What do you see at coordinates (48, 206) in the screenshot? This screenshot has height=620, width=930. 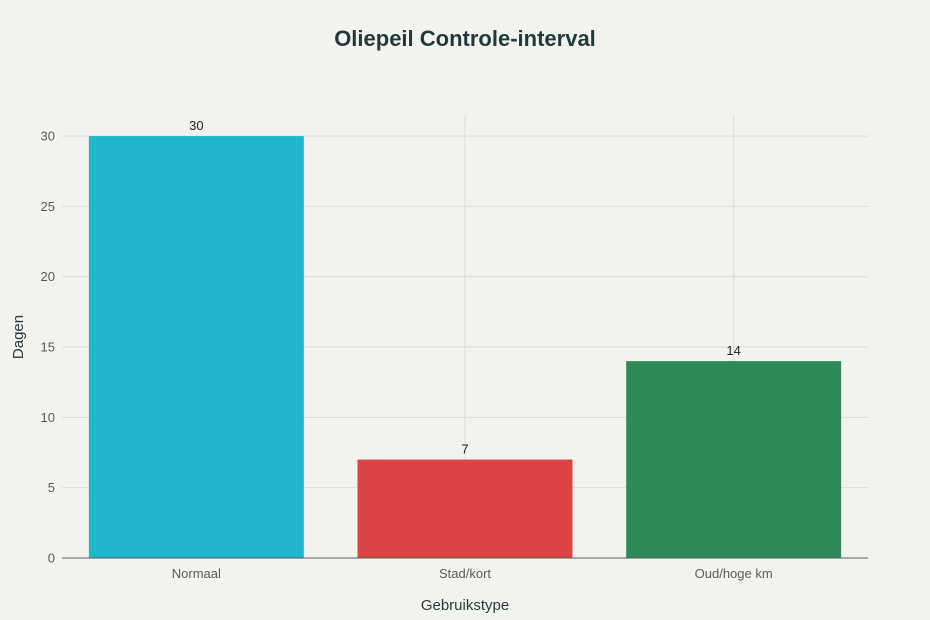 I see `y-tick-label: 25` at bounding box center [48, 206].